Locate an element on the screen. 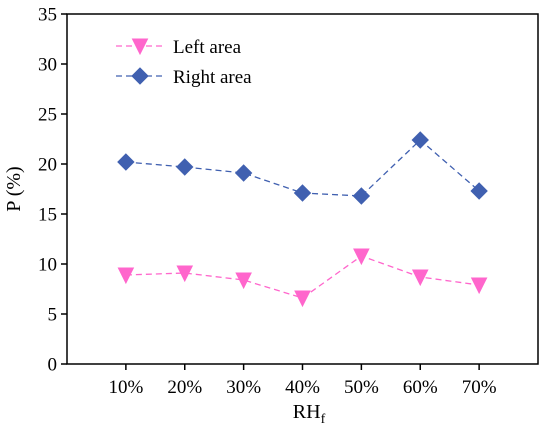 The height and width of the screenshot is (430, 550). y-tick-label: 0 is located at coordinates (53, 365).